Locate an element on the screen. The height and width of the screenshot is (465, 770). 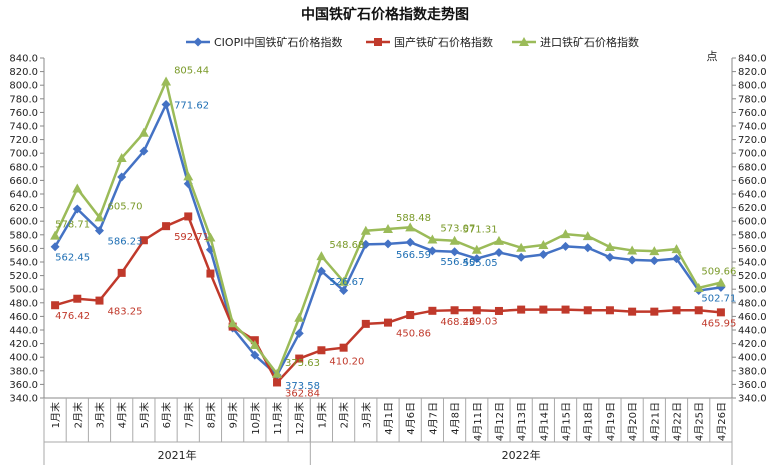
data-label: 566.59 is located at coordinates (413, 255).